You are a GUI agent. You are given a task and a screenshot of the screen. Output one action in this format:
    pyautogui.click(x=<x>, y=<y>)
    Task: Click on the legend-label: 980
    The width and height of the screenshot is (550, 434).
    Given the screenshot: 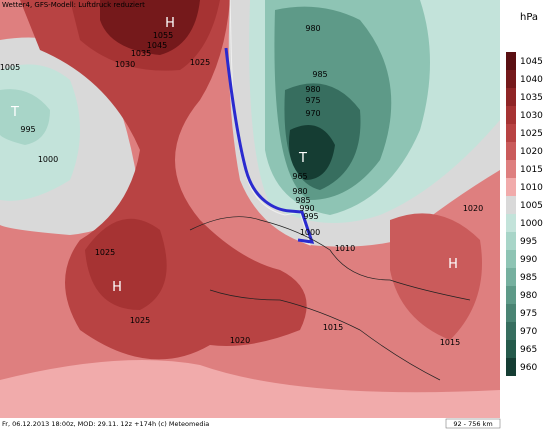 What is the action you would take?
    pyautogui.click(x=528, y=296)
    